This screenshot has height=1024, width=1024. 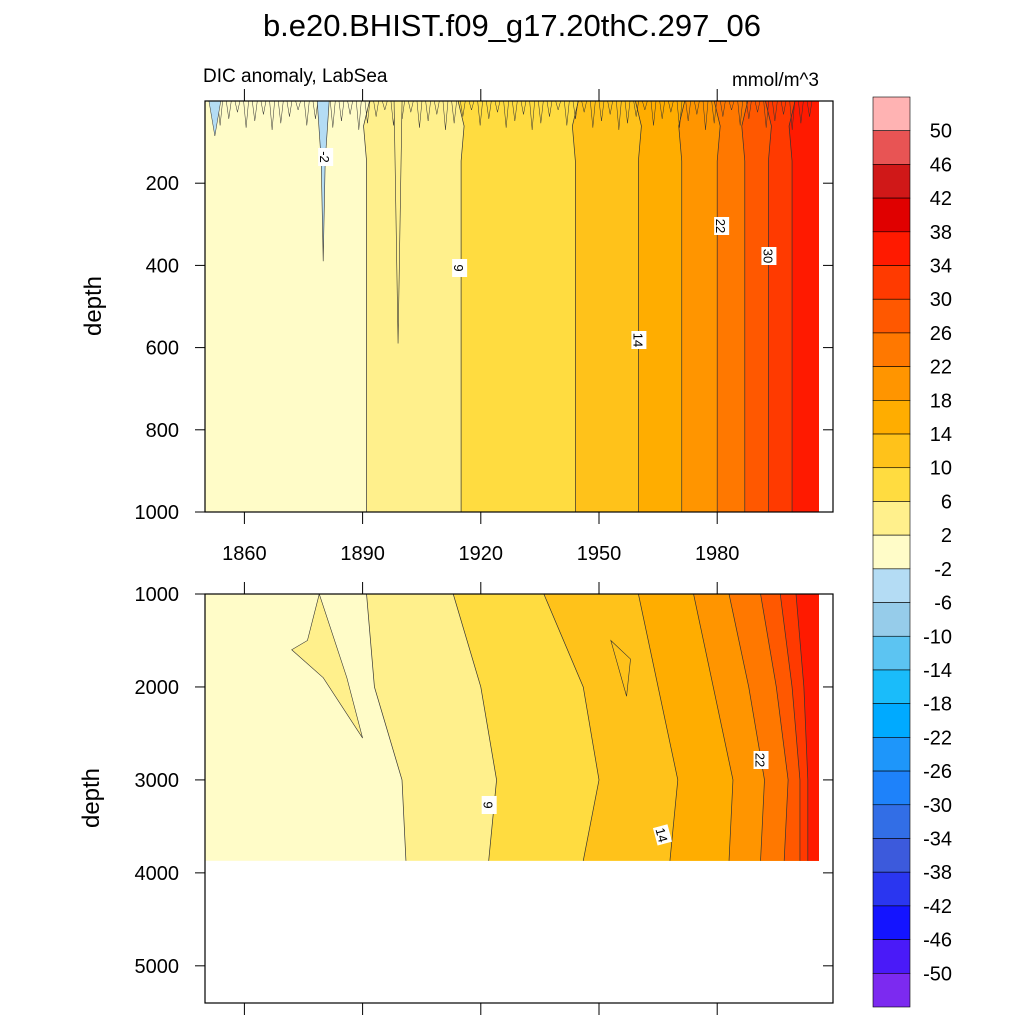 I want to click on colorbar-label: 42, so click(x=941, y=199).